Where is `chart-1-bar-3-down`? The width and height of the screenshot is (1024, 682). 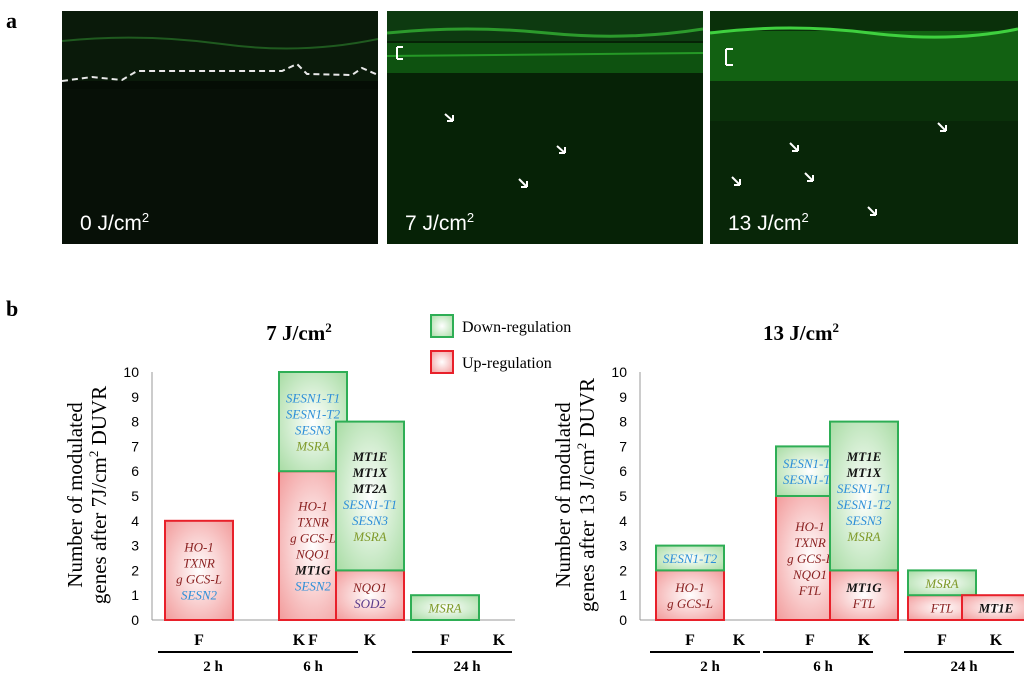 chart-1-bar-3-down is located at coordinates (864, 496).